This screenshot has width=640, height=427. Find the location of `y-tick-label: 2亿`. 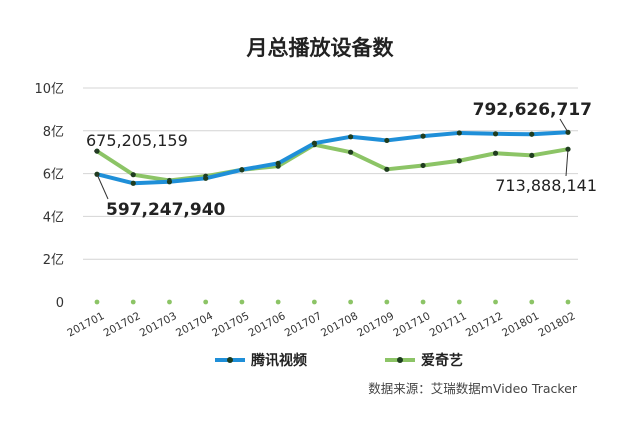

y-tick-label: 2亿 is located at coordinates (53, 260).